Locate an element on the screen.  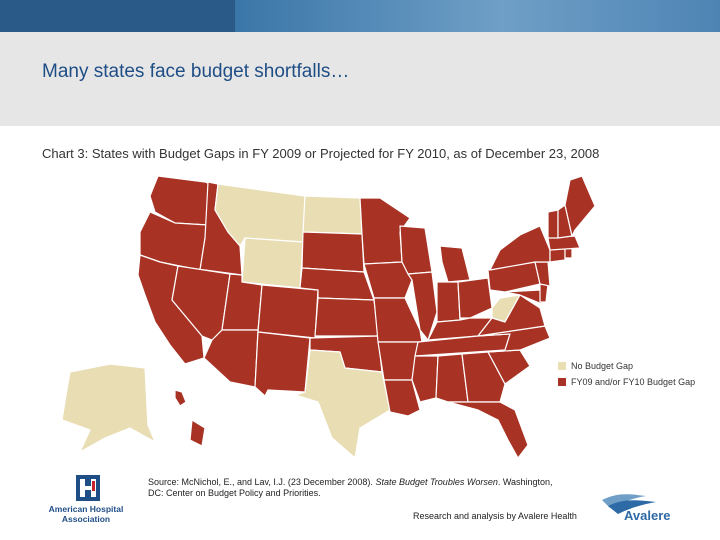
legend-item-no-gap: No Budget Gap is located at coordinates (626, 366).